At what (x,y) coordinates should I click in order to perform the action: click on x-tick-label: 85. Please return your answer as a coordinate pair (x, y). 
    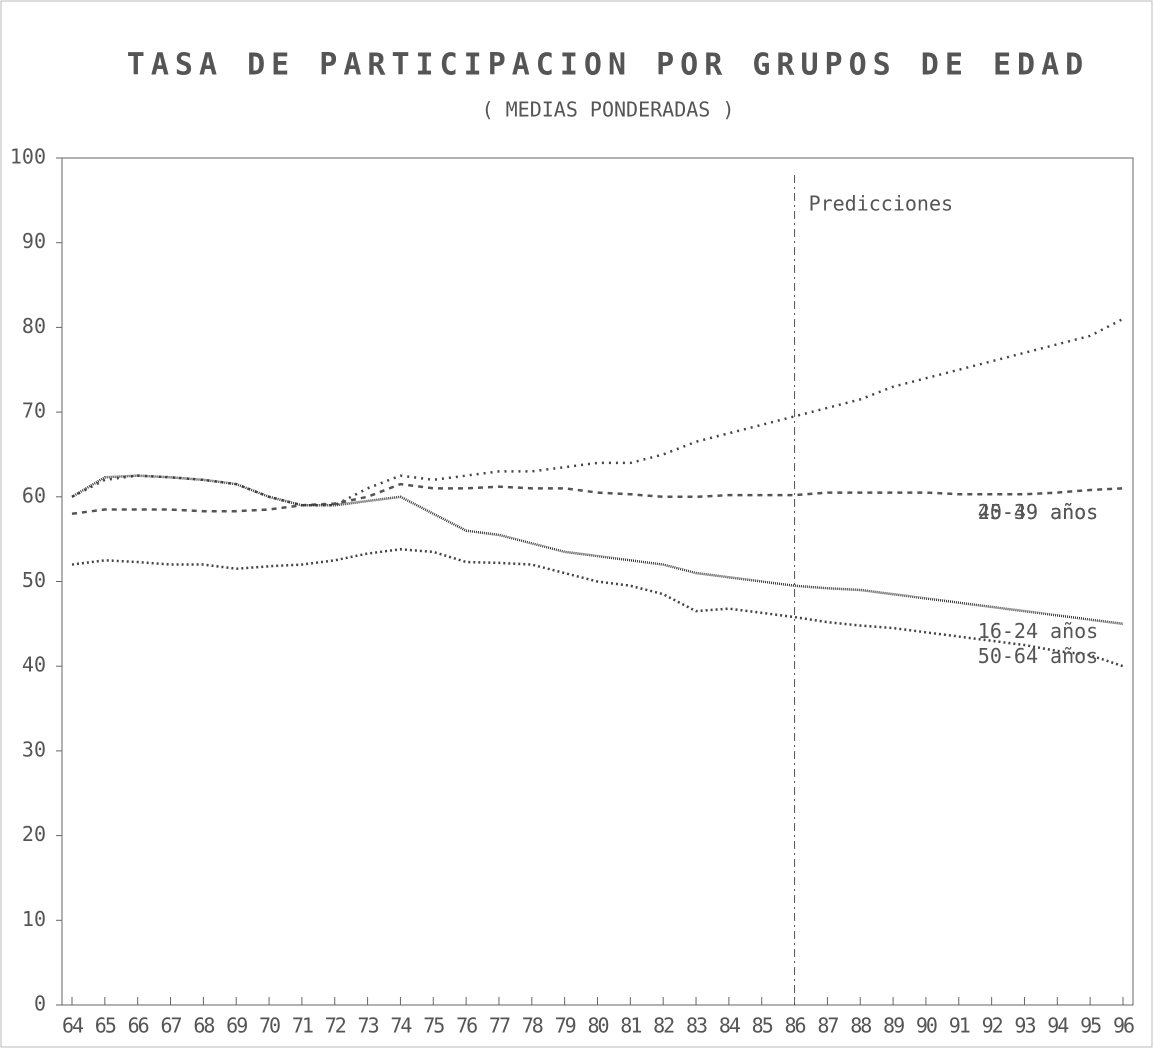
    Looking at the image, I should click on (762, 1026).